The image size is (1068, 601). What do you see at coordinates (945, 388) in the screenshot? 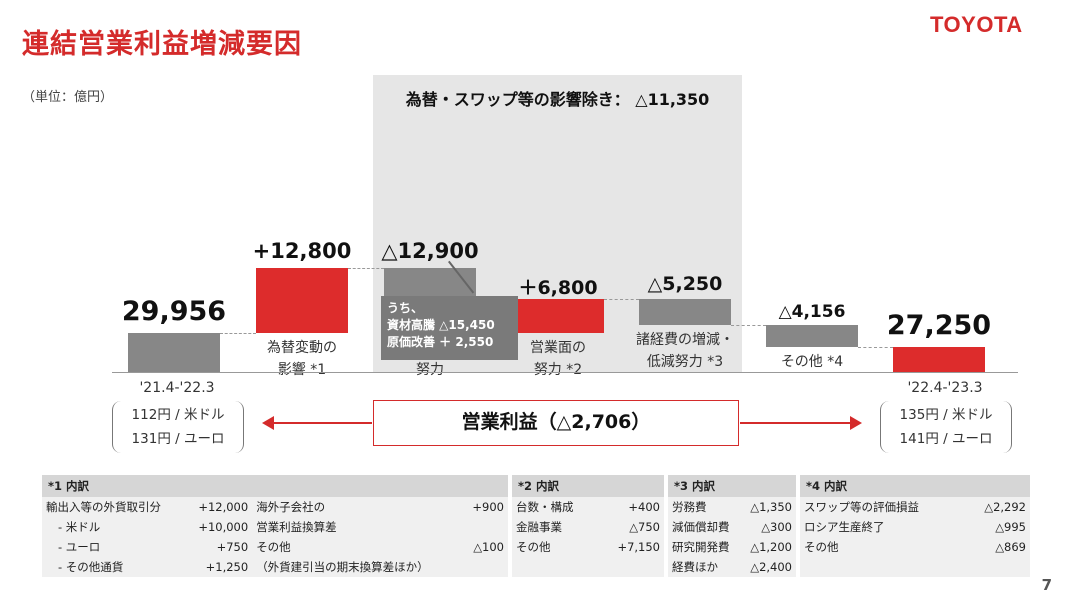
I see `right-period-label: '22.4-'23.3` at bounding box center [945, 388].